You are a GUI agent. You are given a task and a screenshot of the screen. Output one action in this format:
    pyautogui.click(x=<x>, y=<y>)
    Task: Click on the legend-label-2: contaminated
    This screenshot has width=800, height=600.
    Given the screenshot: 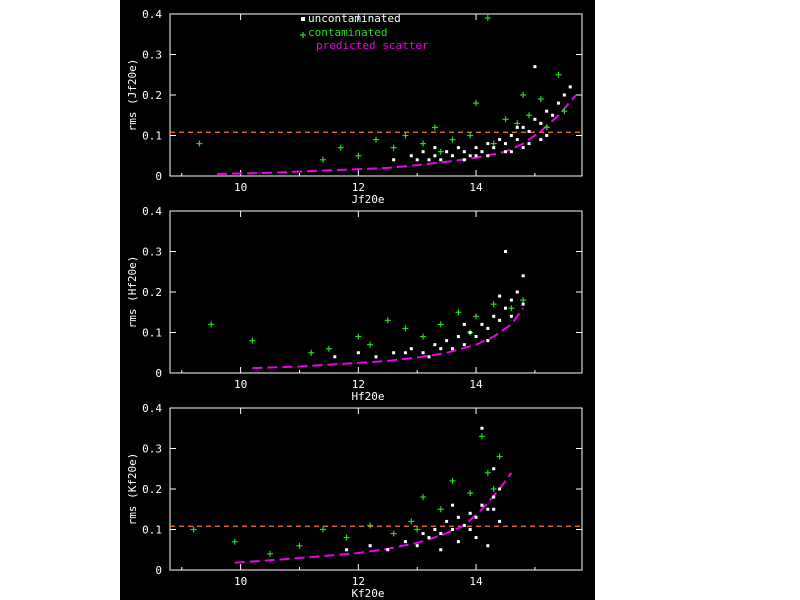 What is the action you would take?
    pyautogui.click(x=347, y=32)
    